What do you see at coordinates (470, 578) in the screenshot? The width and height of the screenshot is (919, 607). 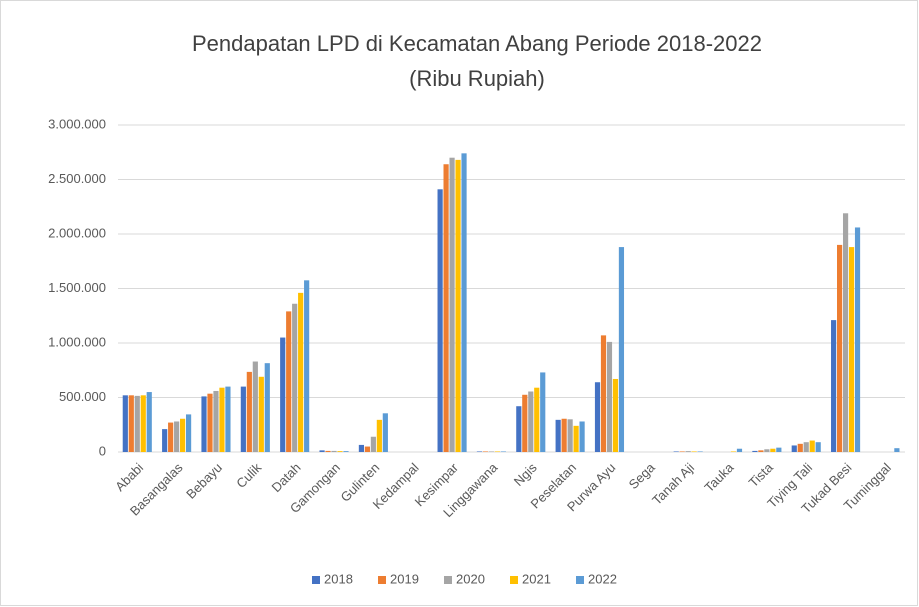 I see `legend-label: 2020` at bounding box center [470, 578].